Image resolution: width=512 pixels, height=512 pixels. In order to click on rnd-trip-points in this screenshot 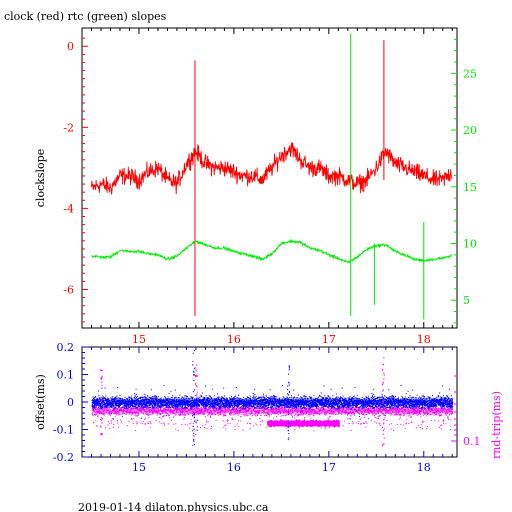, I will do `click(272, 417)`.